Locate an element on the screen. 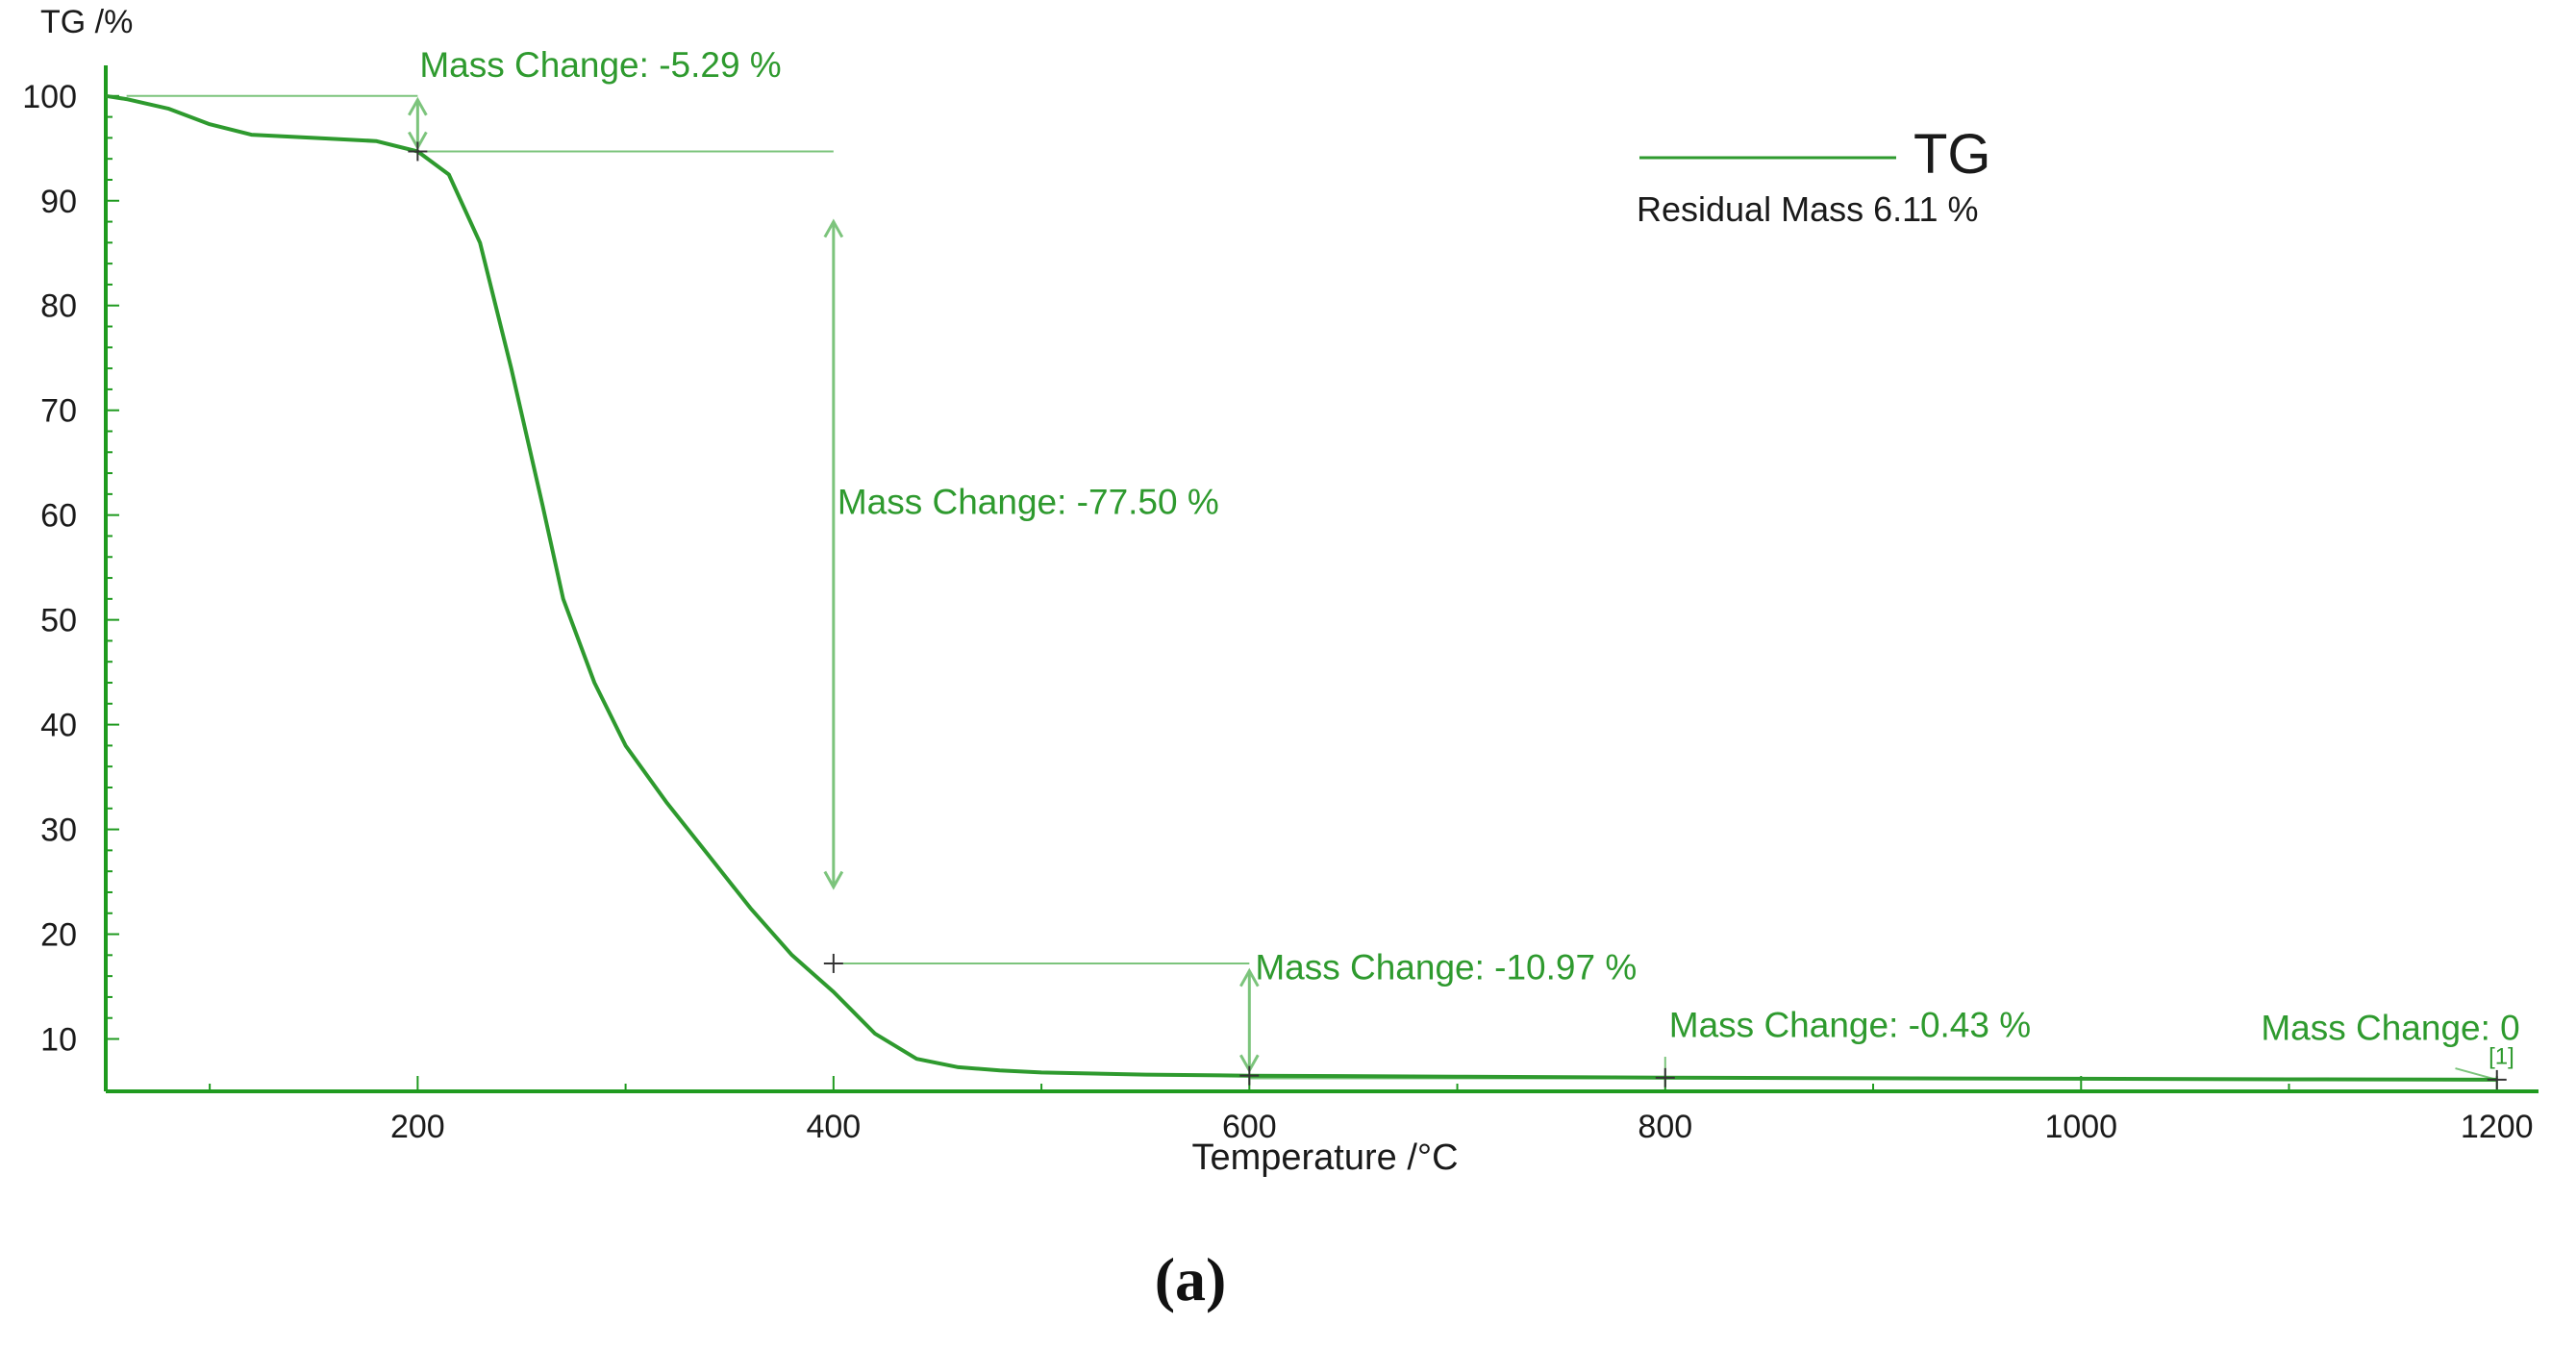  mass-change-label: Mass Change: -10.97 % is located at coordinates (1446, 967).